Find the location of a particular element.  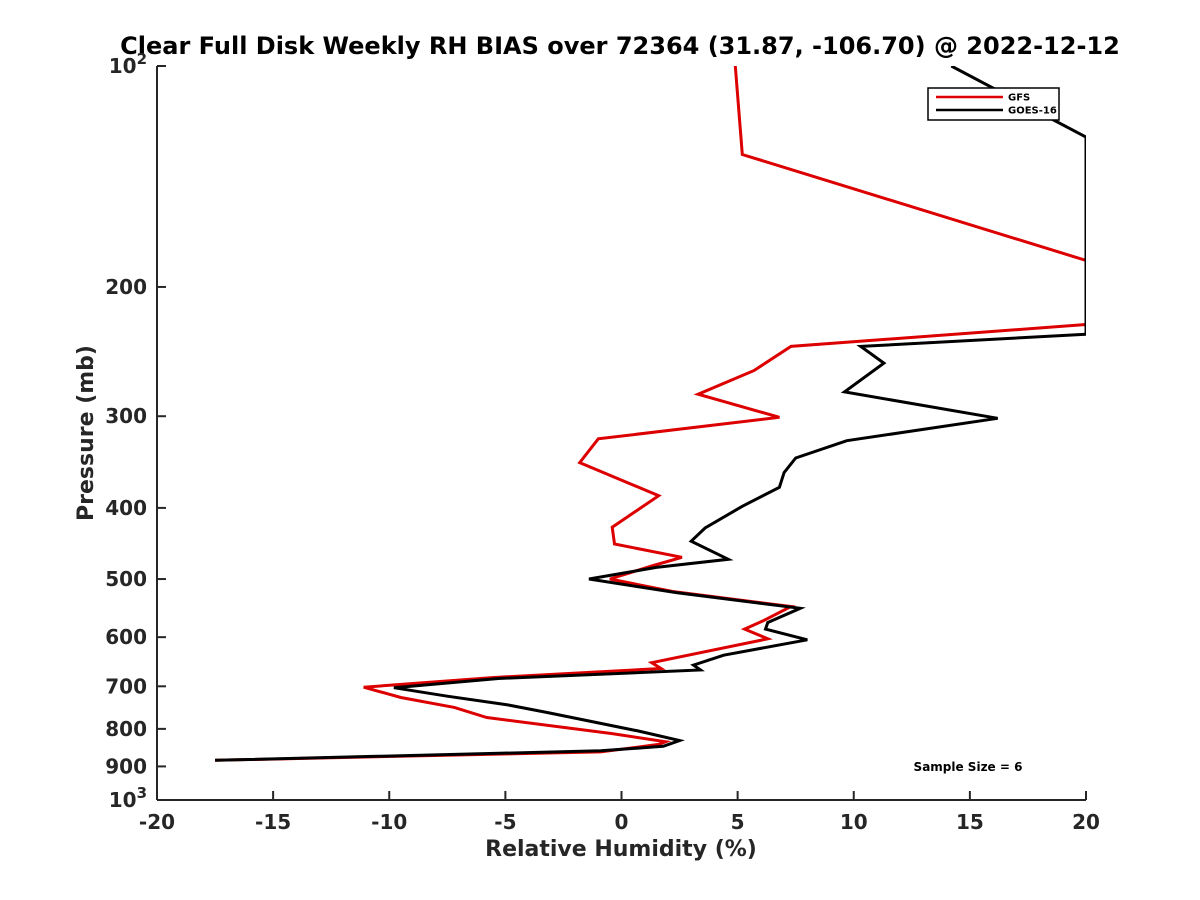

x-tick-label: -20 is located at coordinates (157, 822).